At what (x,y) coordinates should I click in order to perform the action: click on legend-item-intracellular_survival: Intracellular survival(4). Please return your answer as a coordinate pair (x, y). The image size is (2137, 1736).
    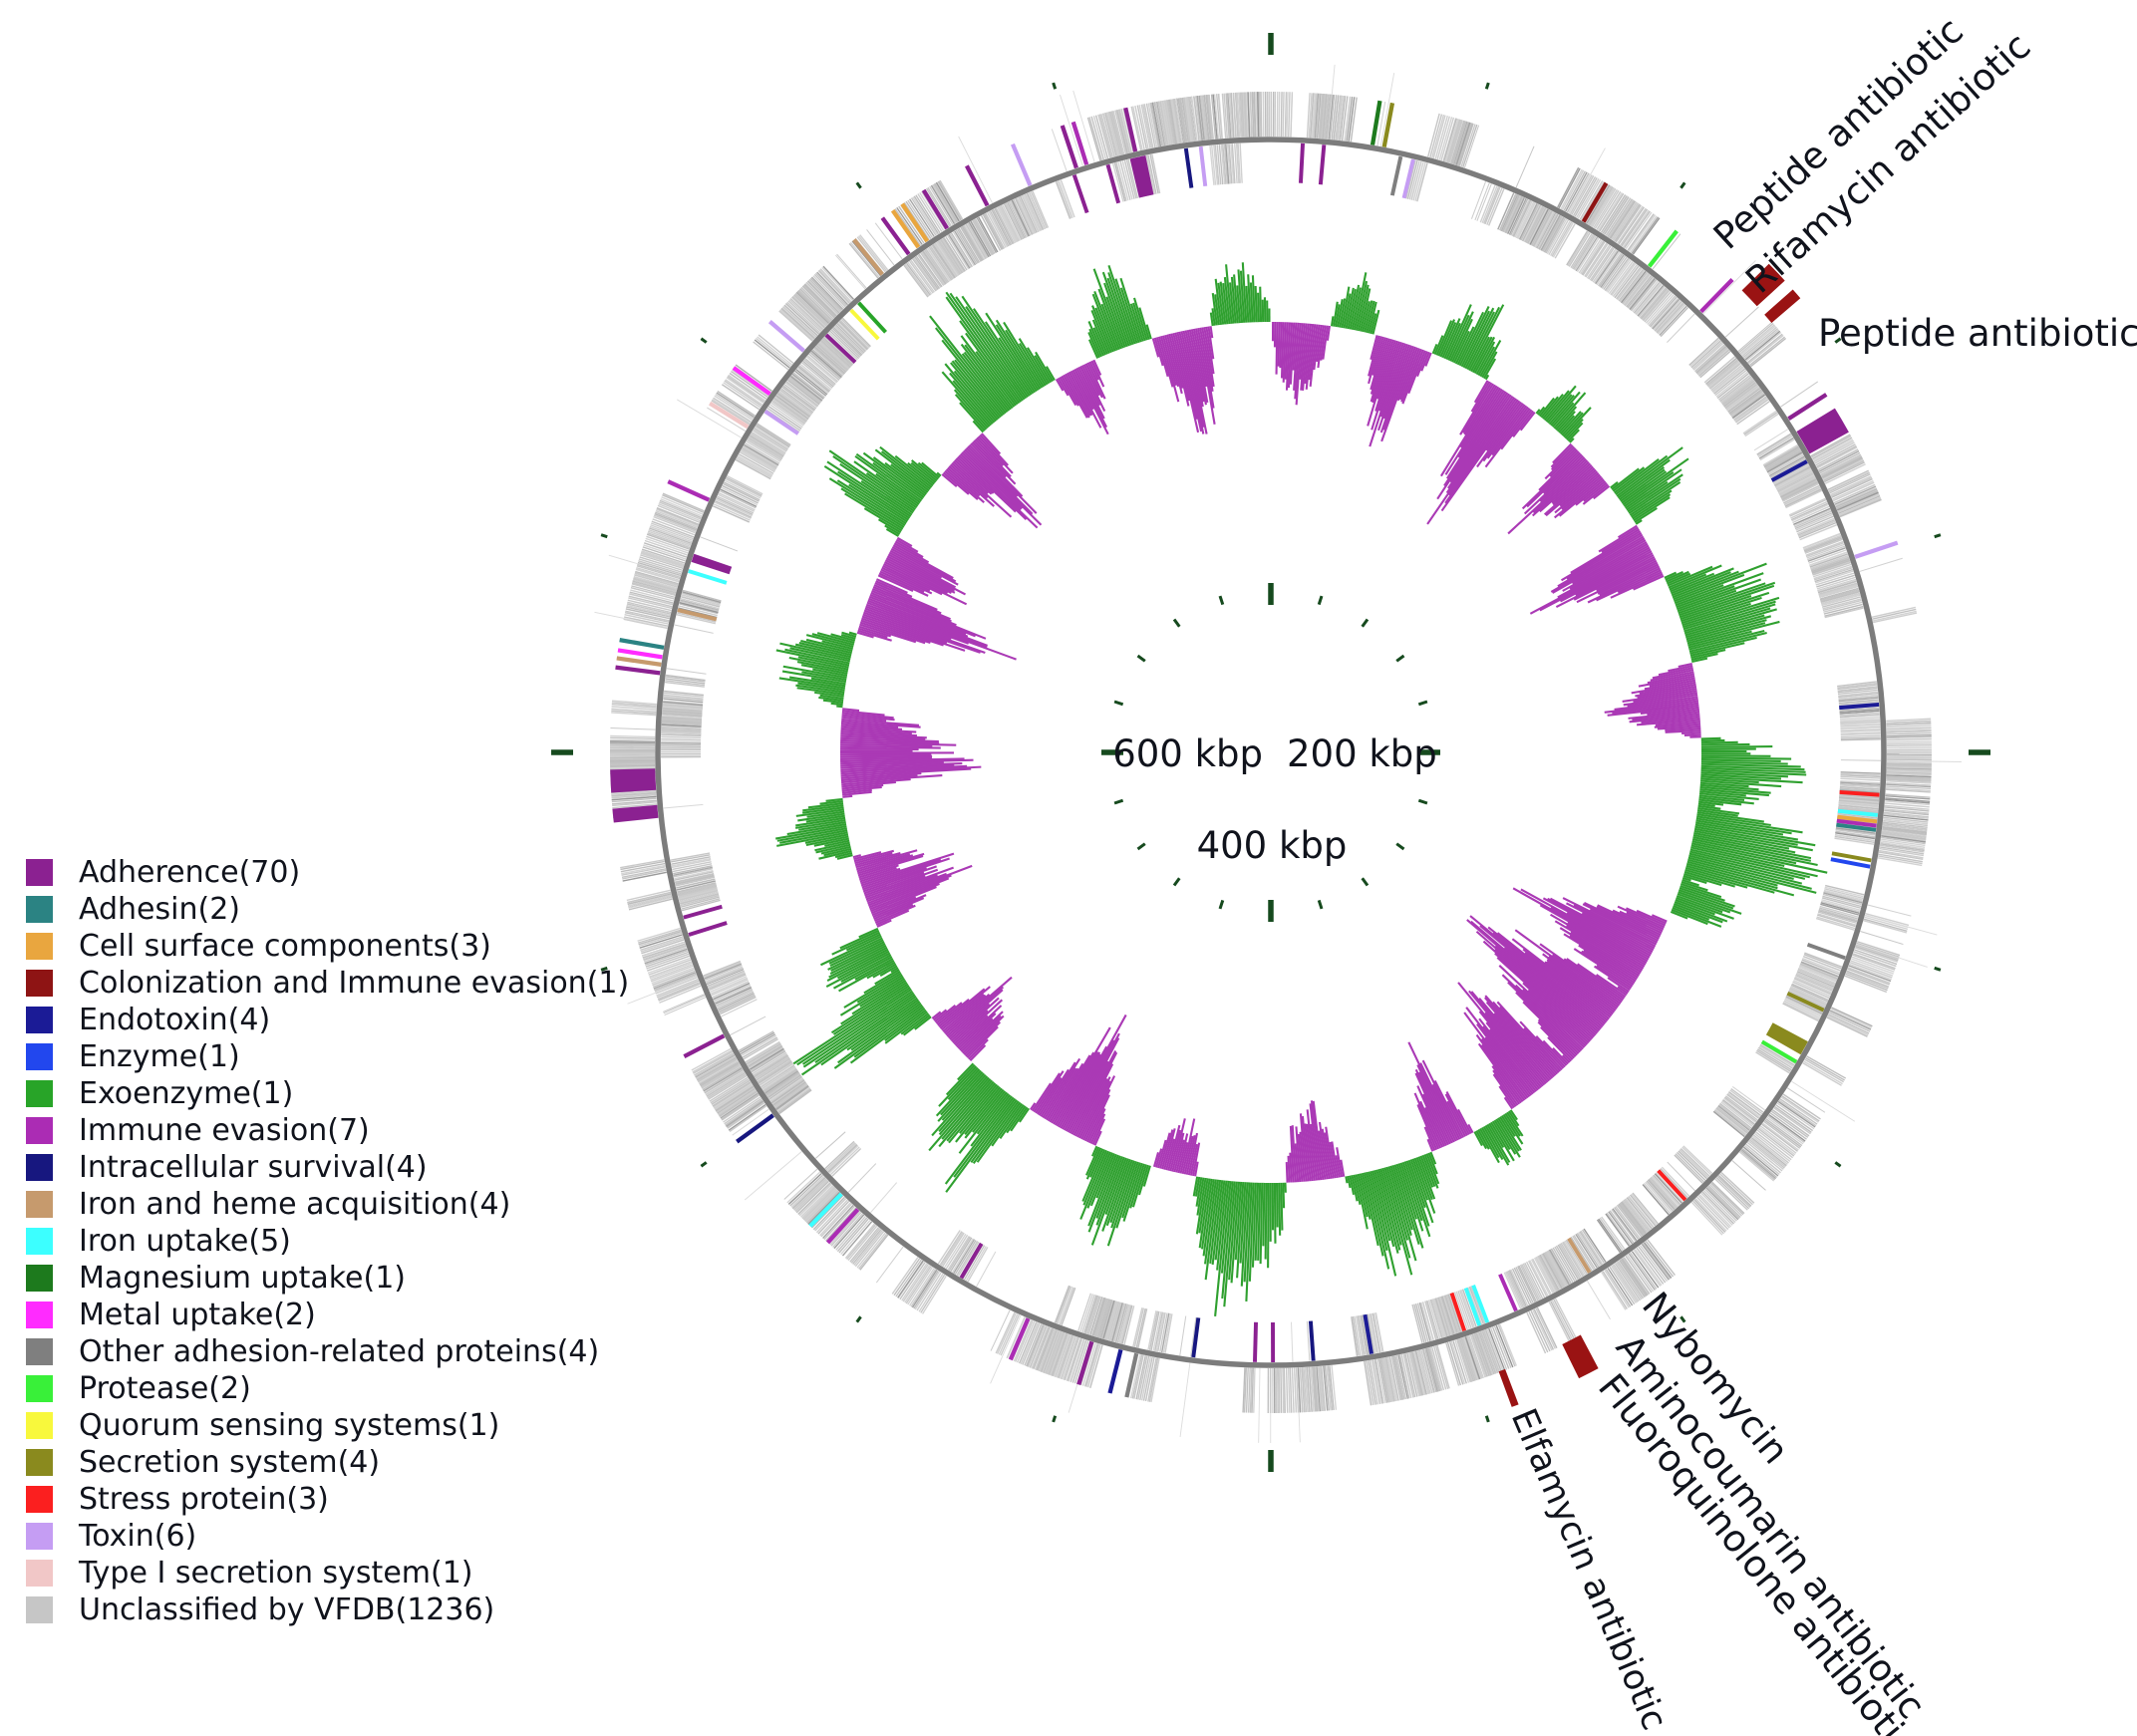
    Looking at the image, I should click on (328, 1167).